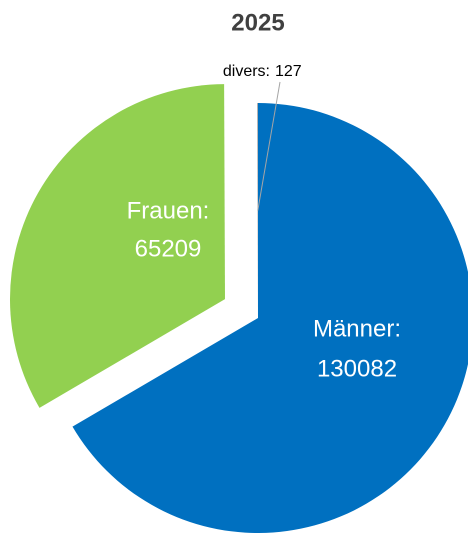  Describe the element at coordinates (168, 248) in the screenshot. I see `slice-value: 65209` at that location.